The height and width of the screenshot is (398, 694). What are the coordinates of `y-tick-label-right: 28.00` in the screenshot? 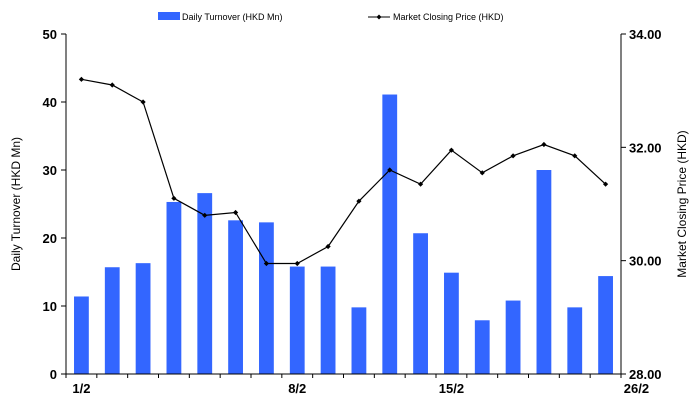 It's located at (645, 374).